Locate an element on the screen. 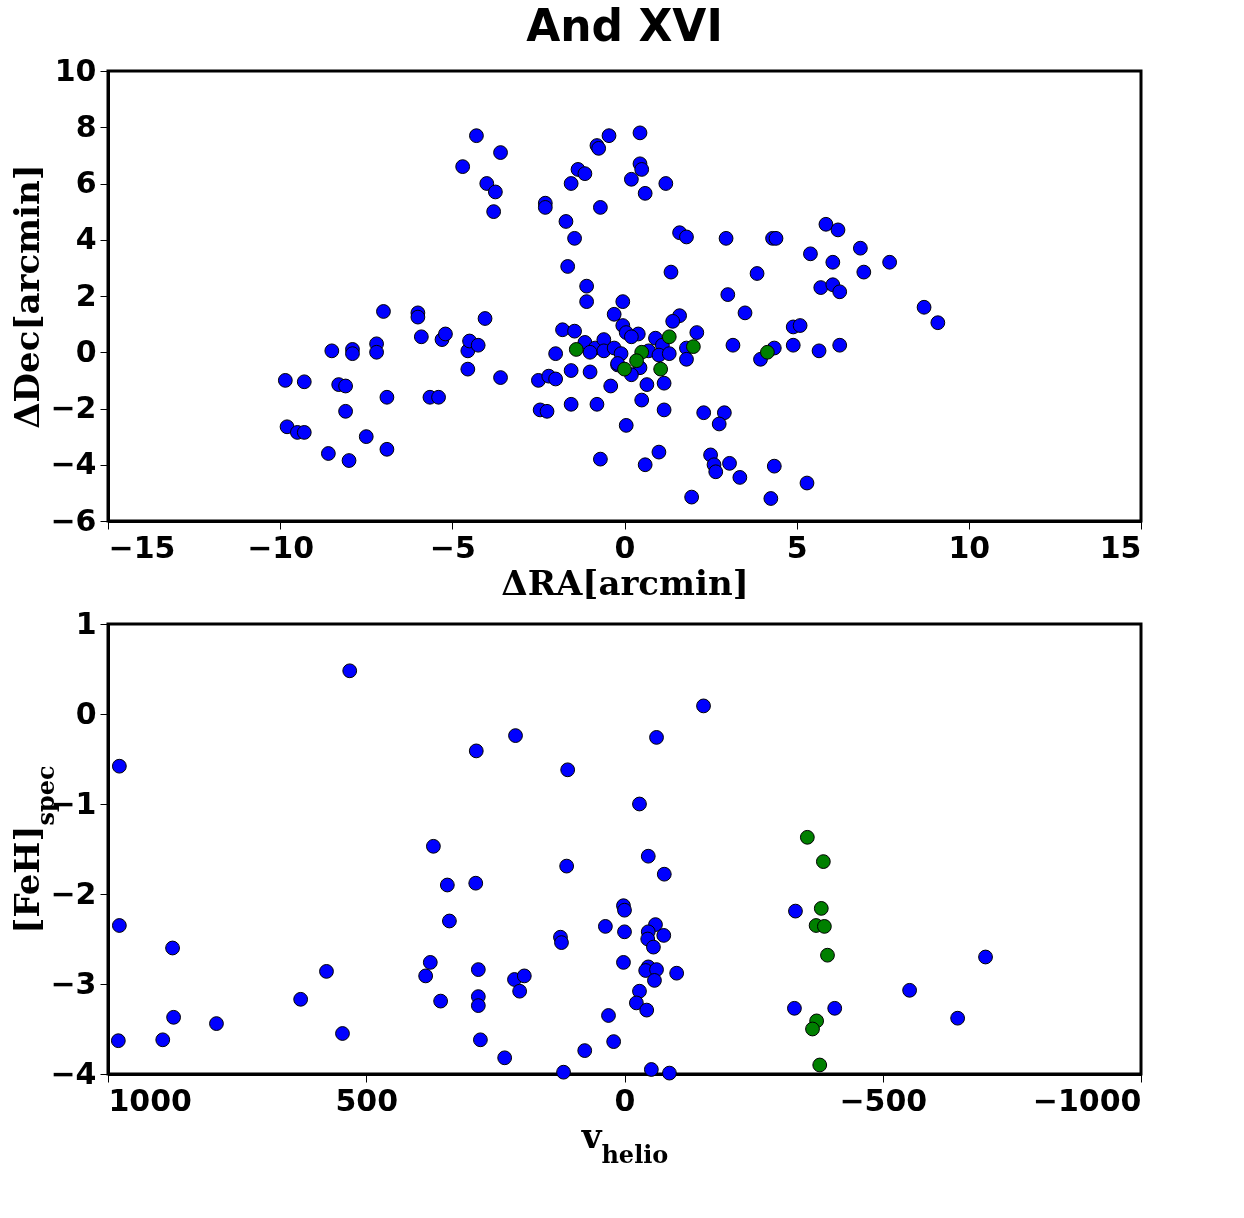 This screenshot has height=1218, width=1244. x-tick-label: 15 is located at coordinates (1120, 547).